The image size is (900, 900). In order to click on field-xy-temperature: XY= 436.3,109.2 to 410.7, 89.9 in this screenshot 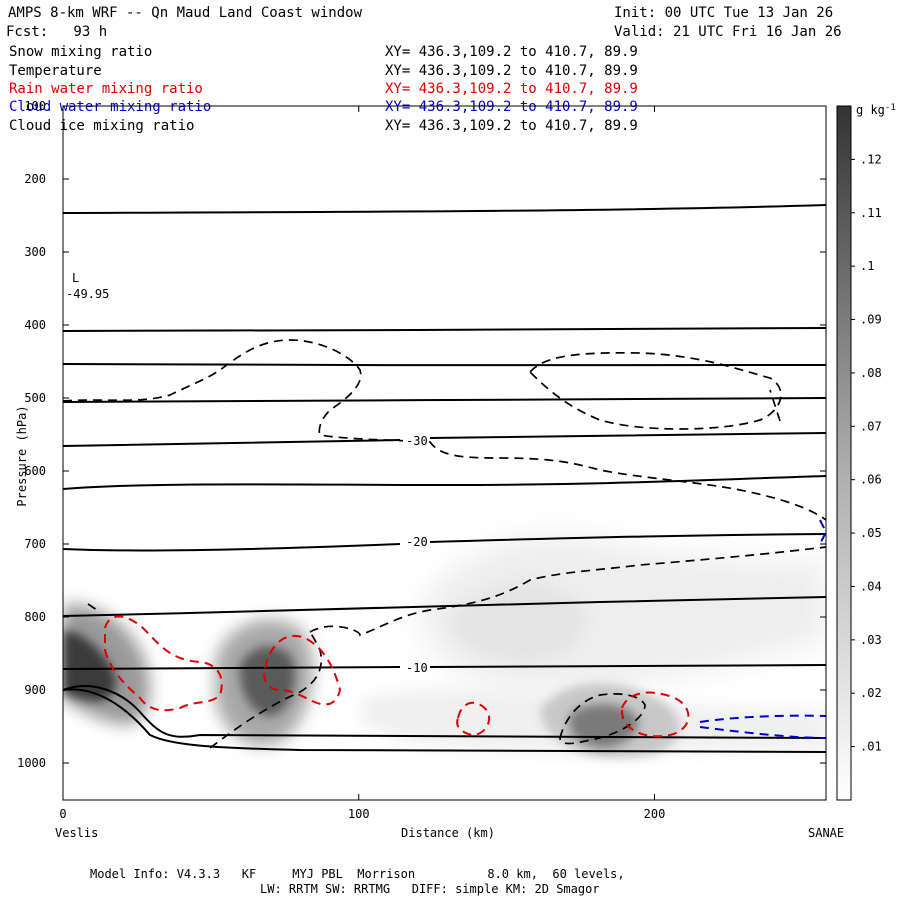, I will do `click(511, 71)`.